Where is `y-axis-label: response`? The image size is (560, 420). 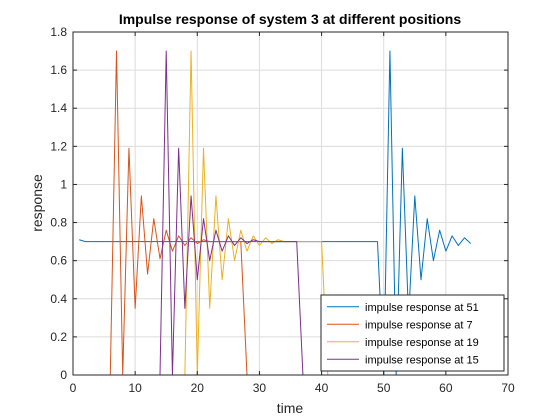 y-axis-label: response is located at coordinates (37, 203).